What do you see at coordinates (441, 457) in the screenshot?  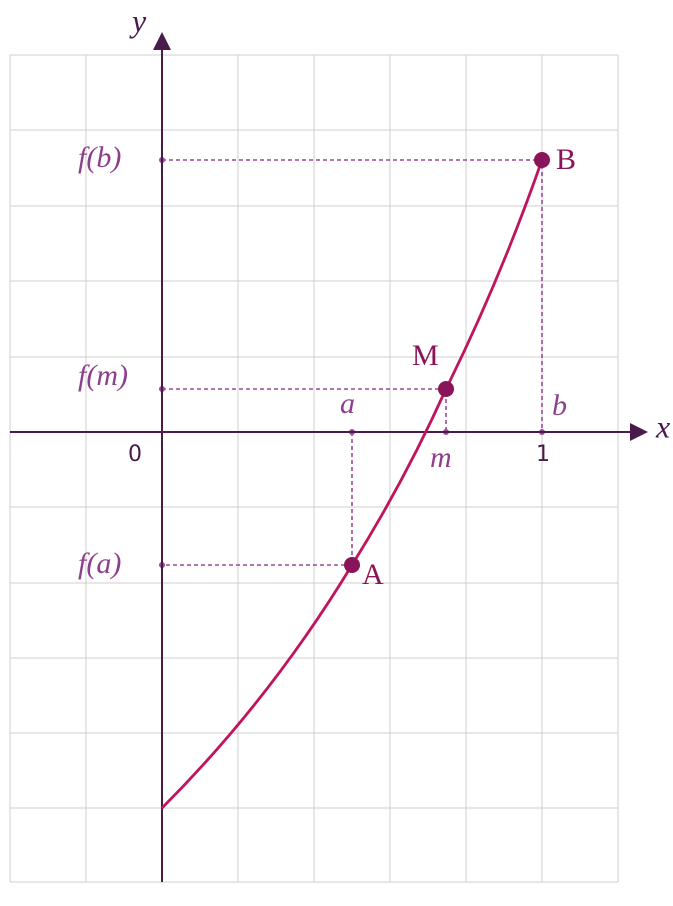 I see `x-label: m` at bounding box center [441, 457].